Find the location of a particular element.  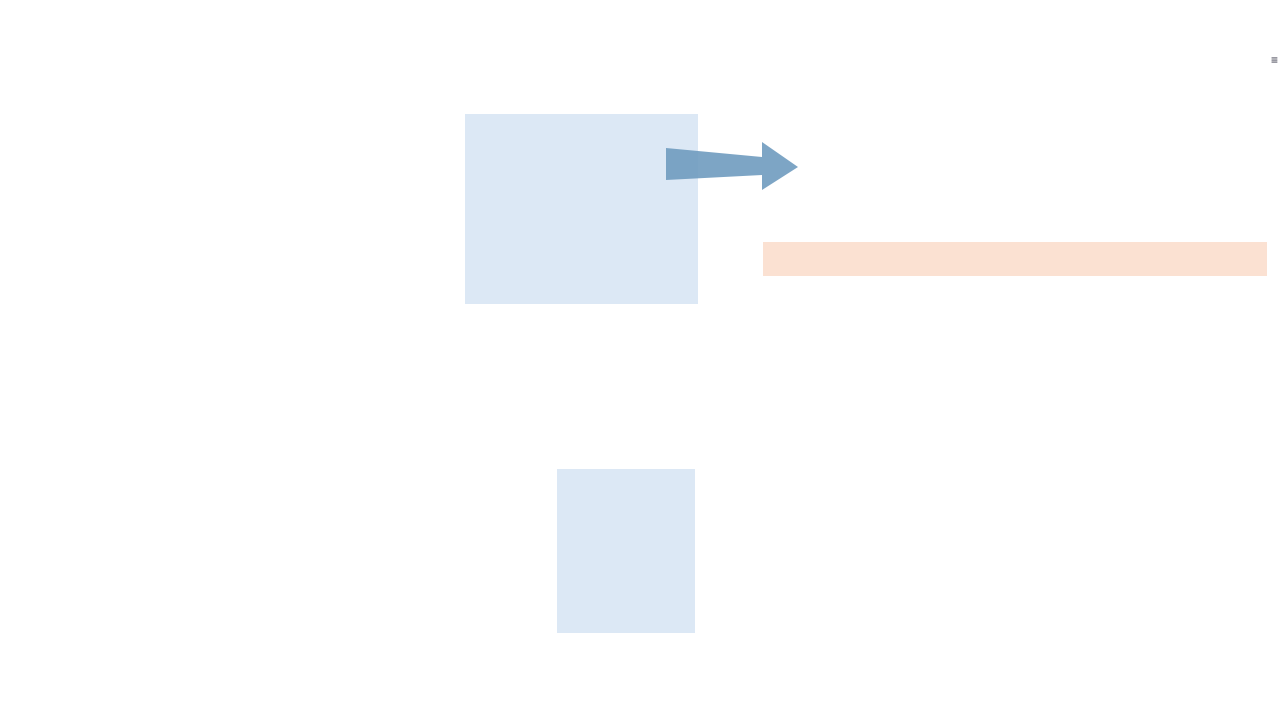

argo-panel-2022 is located at coordinates (91, 550).